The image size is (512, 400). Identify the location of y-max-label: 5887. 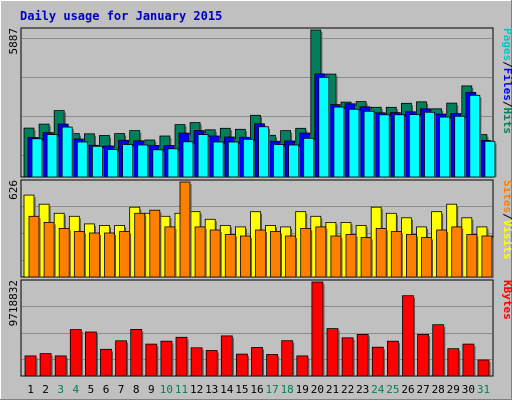
(13, 41).